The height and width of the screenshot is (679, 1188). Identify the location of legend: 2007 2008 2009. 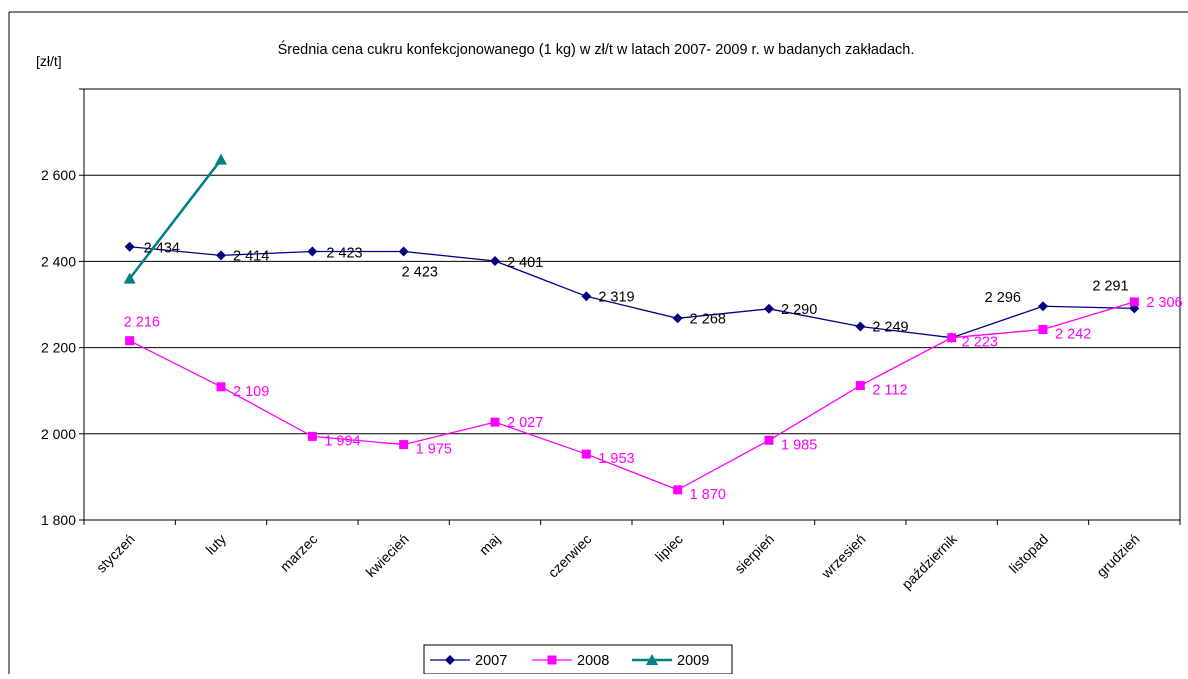
(578, 659).